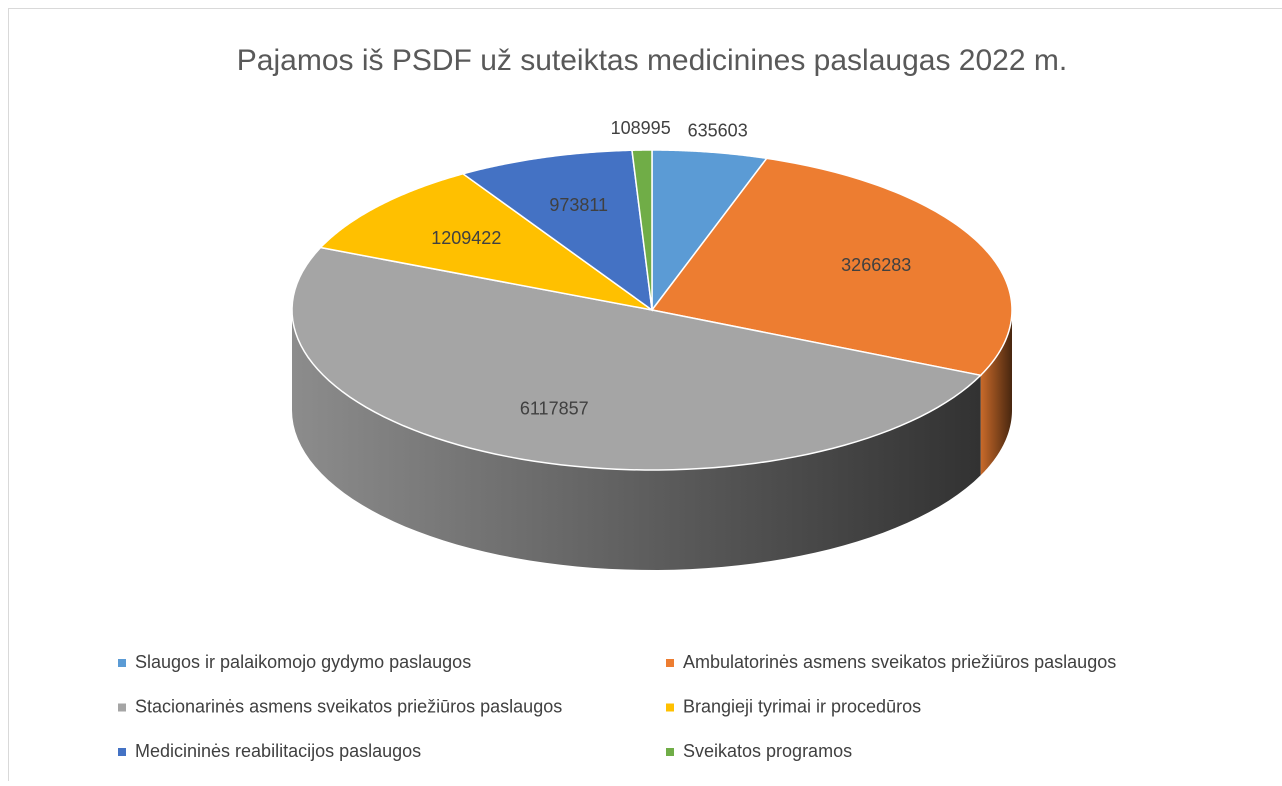  What do you see at coordinates (554, 409) in the screenshot?
I see `data-label: 6117857` at bounding box center [554, 409].